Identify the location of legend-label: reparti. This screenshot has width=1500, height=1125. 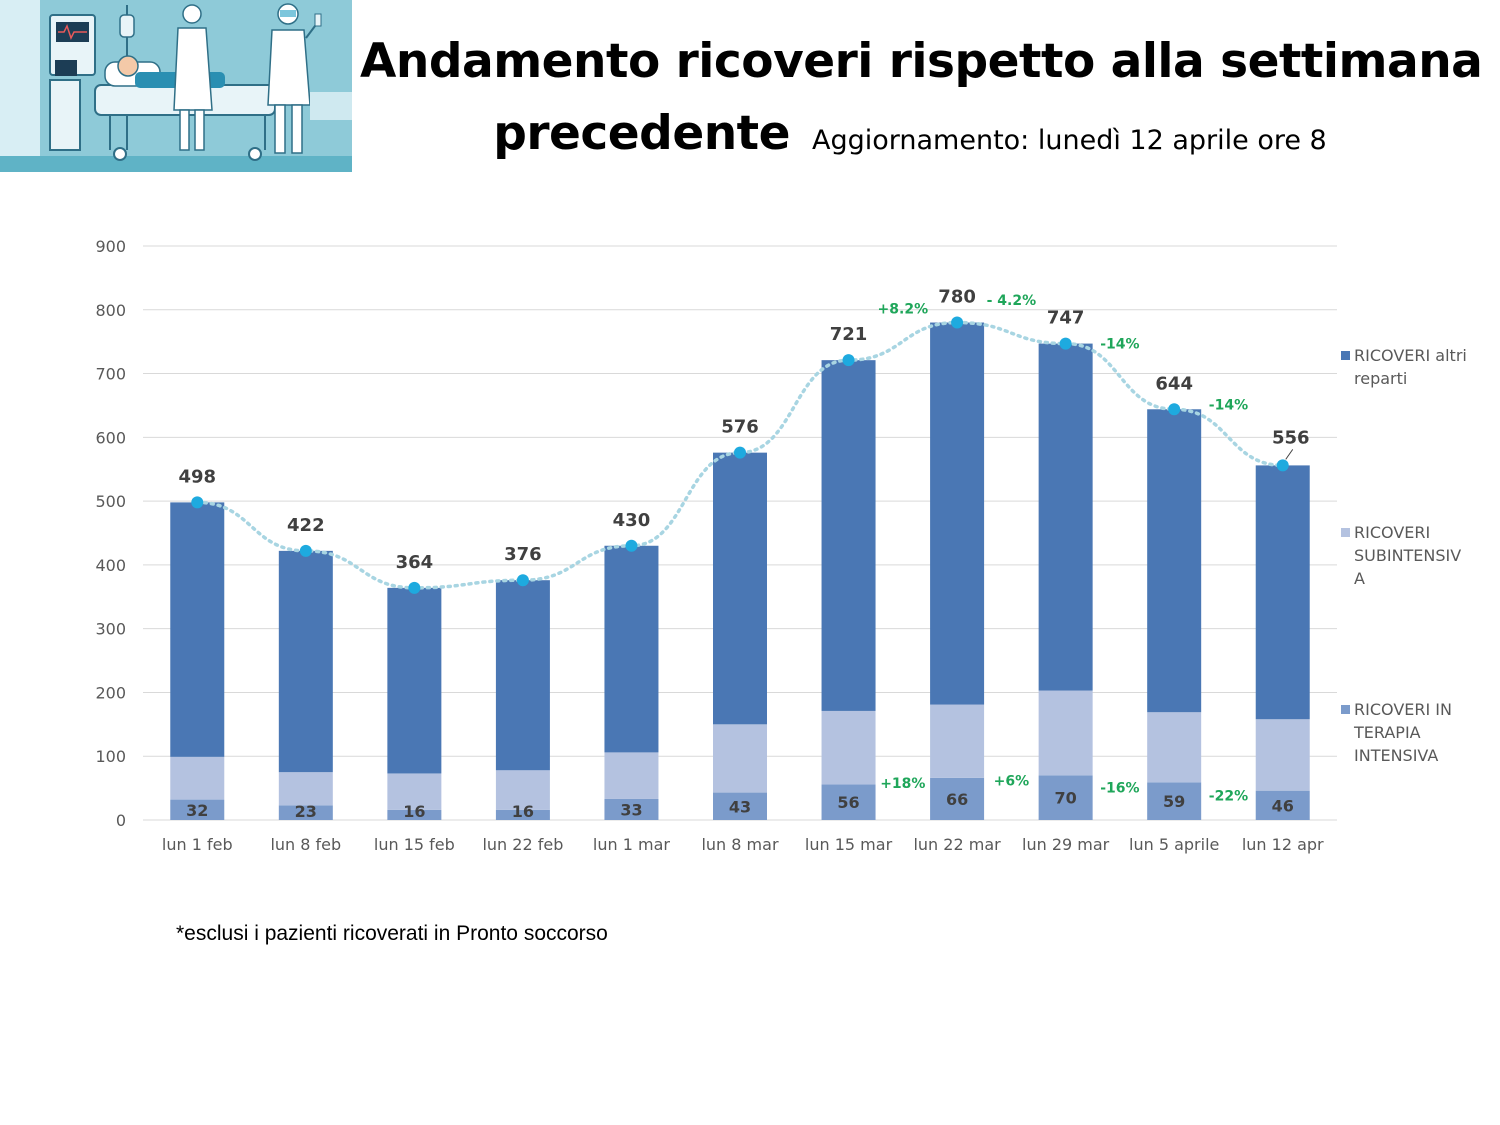
(1380, 378).